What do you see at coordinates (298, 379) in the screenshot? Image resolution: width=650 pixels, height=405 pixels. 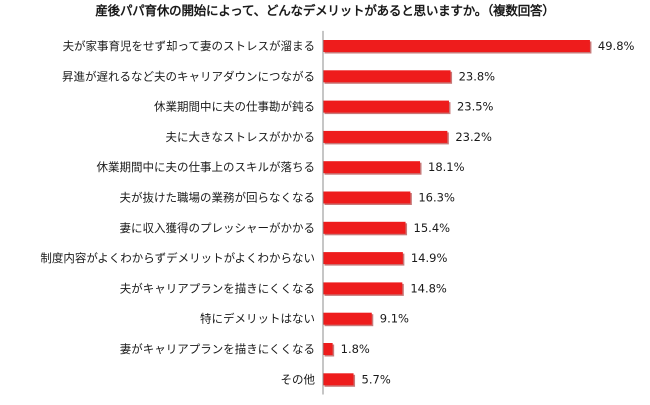 I see `category-label: その他` at bounding box center [298, 379].